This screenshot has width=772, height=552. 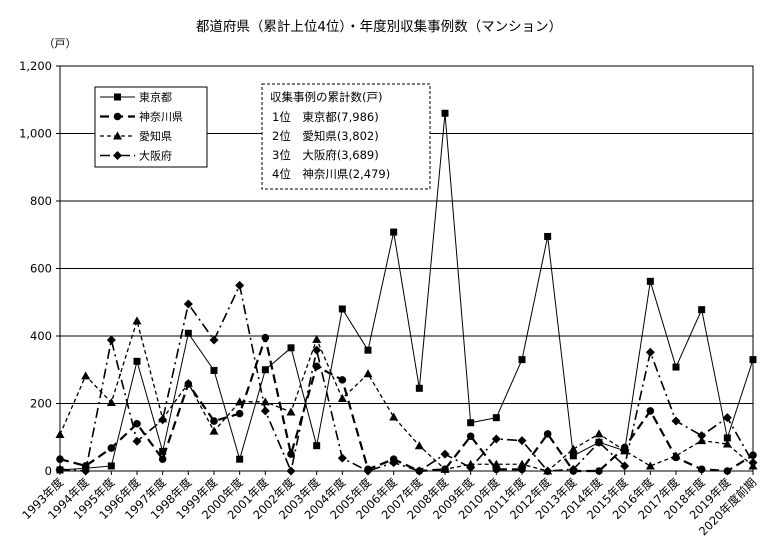 I want to click on annotation-row: 3位 大阪府(3,689), so click(x=325, y=155).